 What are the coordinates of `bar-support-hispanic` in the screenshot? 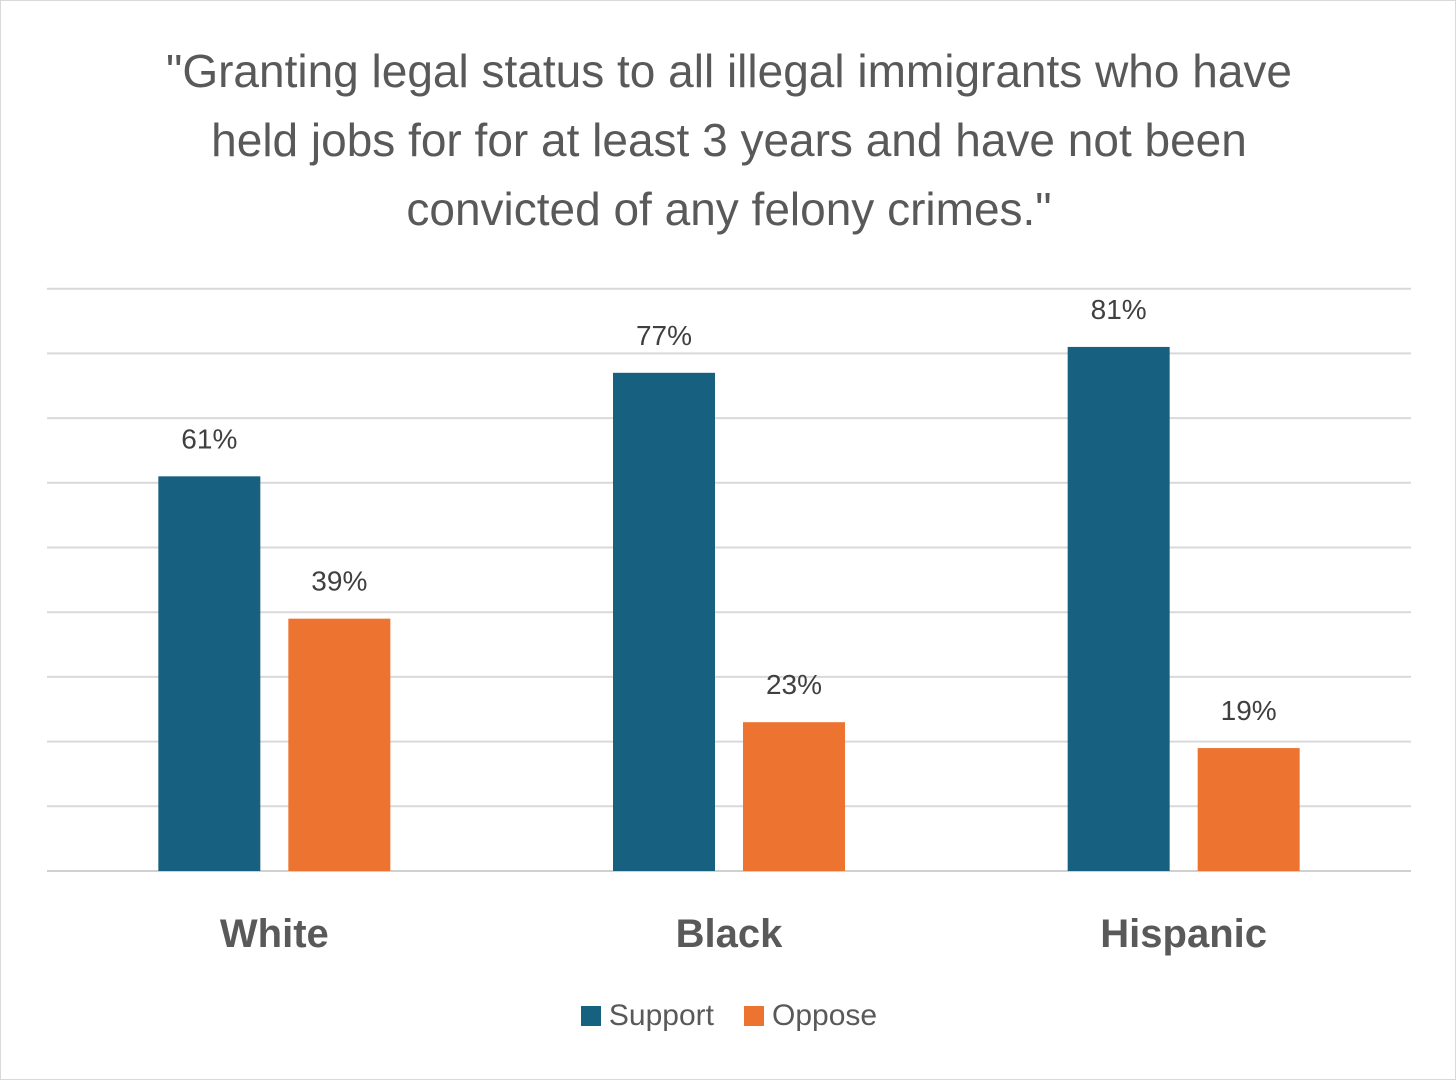 It's located at (1118, 608).